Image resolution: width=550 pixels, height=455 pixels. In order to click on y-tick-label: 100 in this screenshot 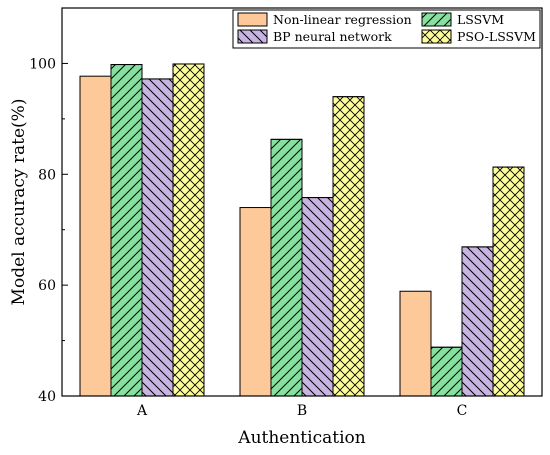, I will do `click(42, 64)`.